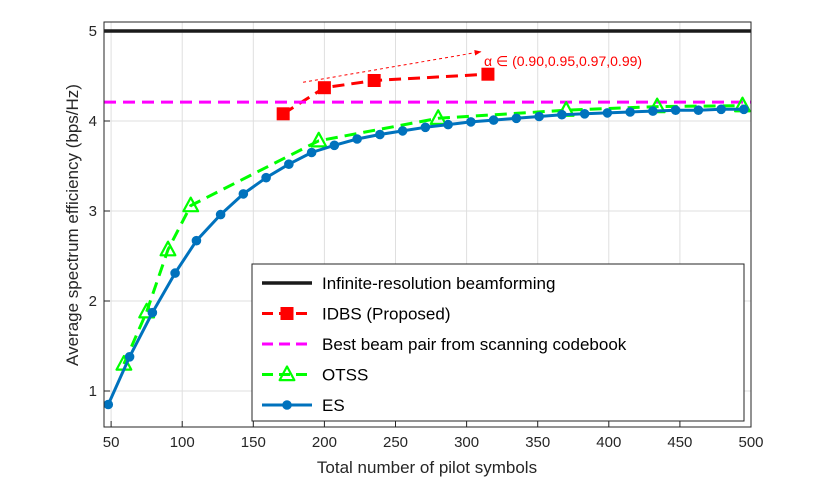 The image size is (830, 486). What do you see at coordinates (72, 225) in the screenshot?
I see `y-axis-label: Average spectrum efficiency (bps/Hz)` at bounding box center [72, 225].